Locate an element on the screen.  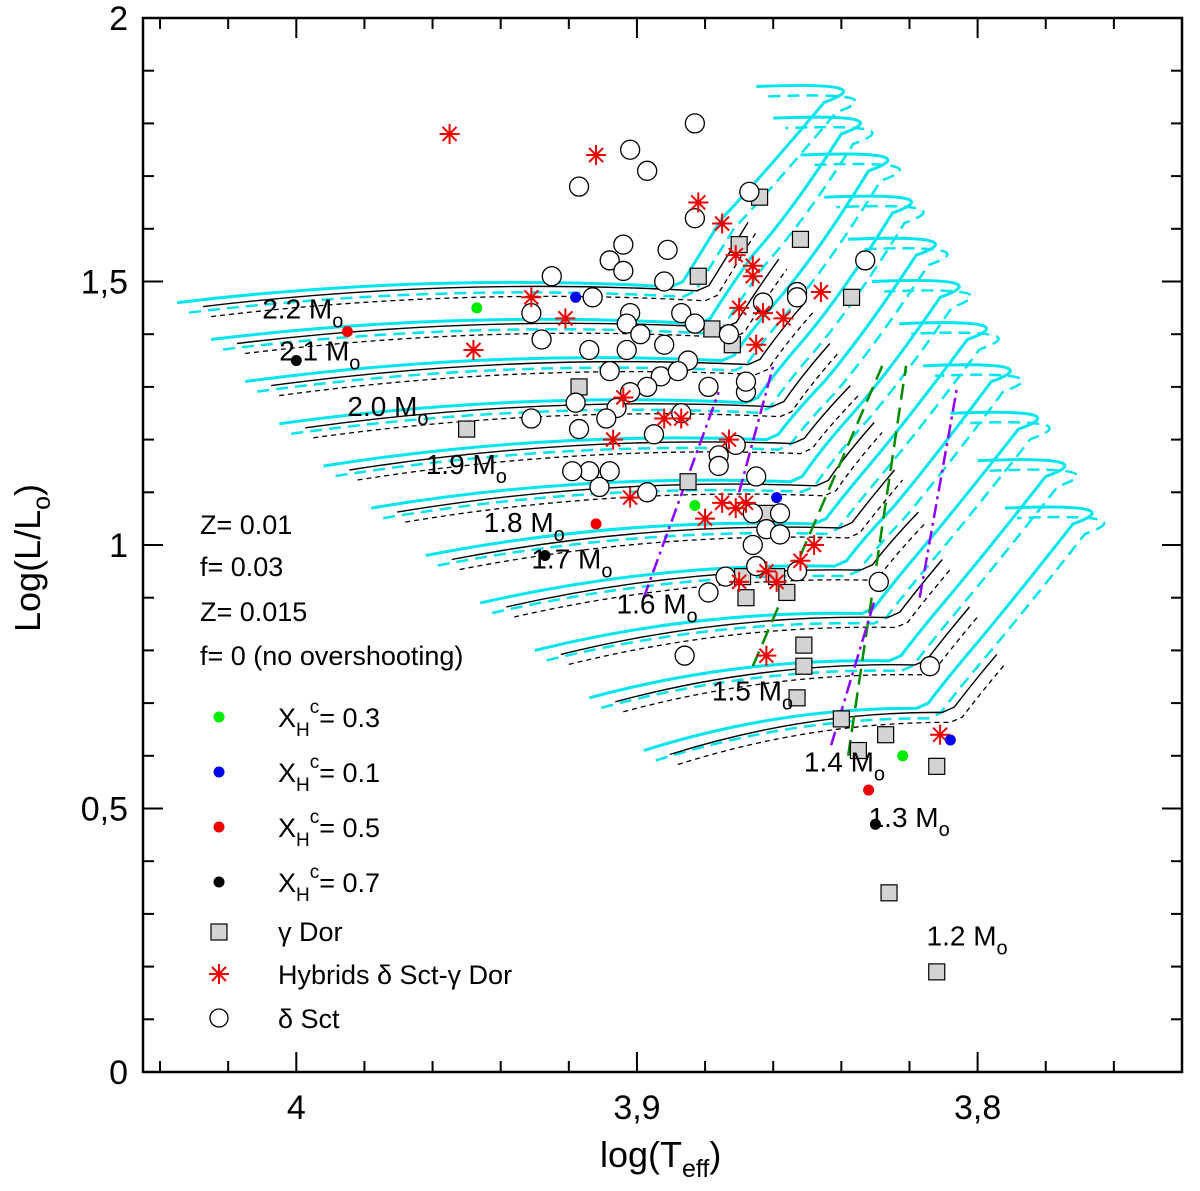
legend-marker-gamma-dor is located at coordinates (219, 932).